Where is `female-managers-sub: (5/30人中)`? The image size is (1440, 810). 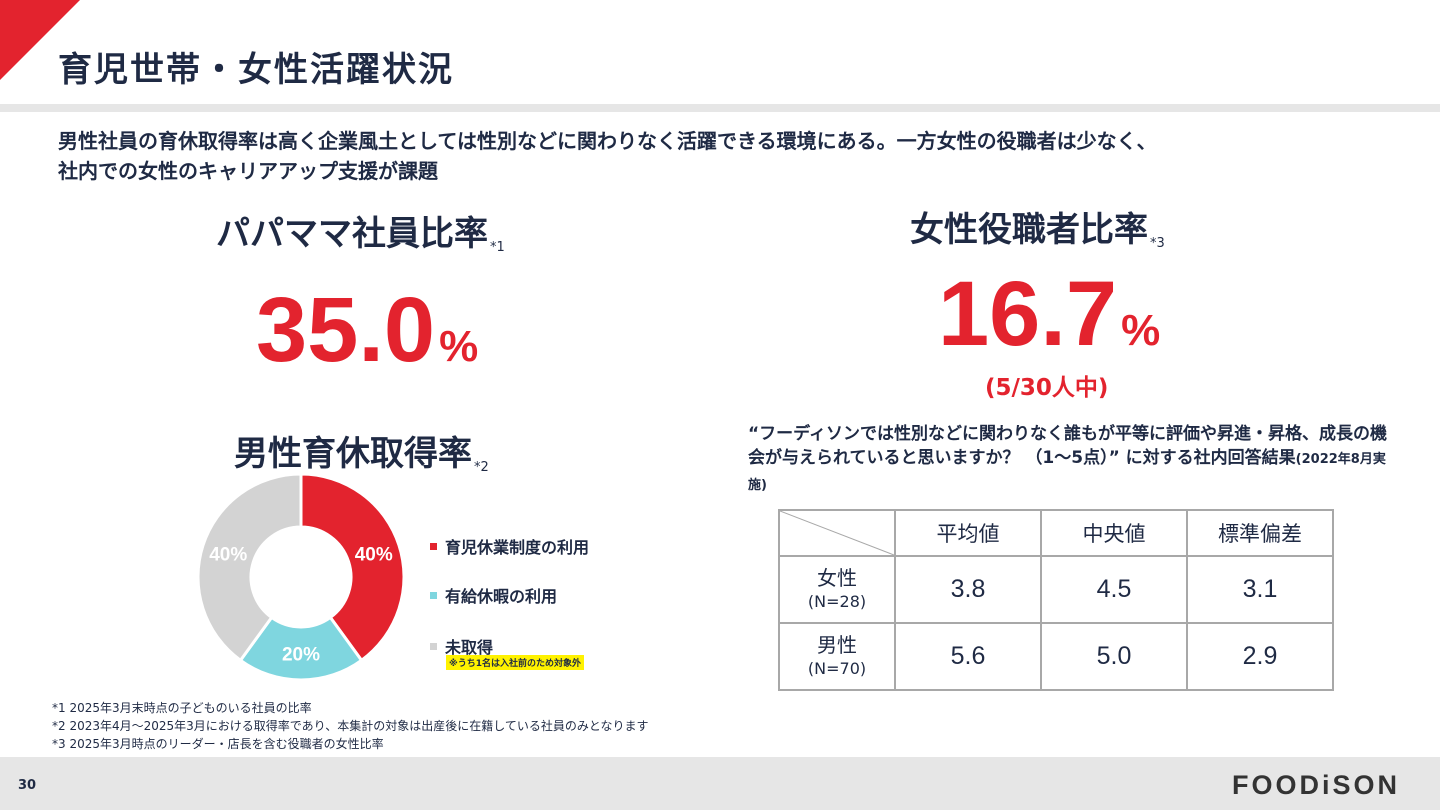
female-managers-sub: (5/30人中) is located at coordinates (1047, 388).